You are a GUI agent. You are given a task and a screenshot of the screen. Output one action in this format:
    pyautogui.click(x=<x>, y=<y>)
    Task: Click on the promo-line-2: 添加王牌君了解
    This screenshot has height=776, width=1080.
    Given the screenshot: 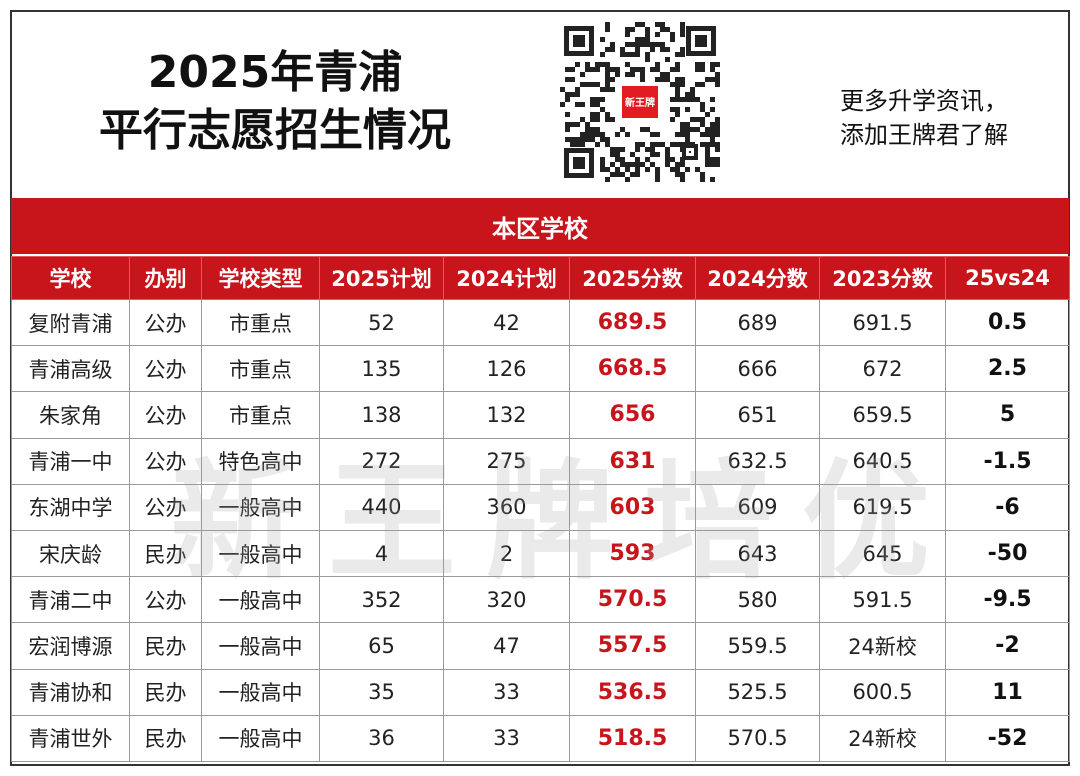 What is the action you would take?
    pyautogui.click(x=924, y=135)
    